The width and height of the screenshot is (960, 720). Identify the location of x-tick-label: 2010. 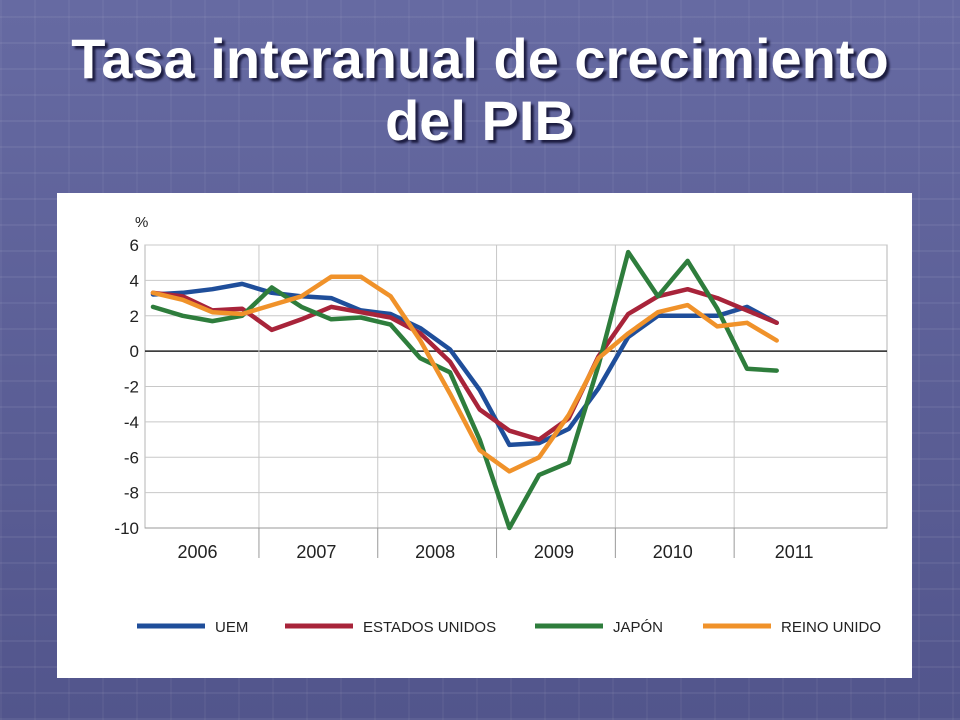
(673, 552).